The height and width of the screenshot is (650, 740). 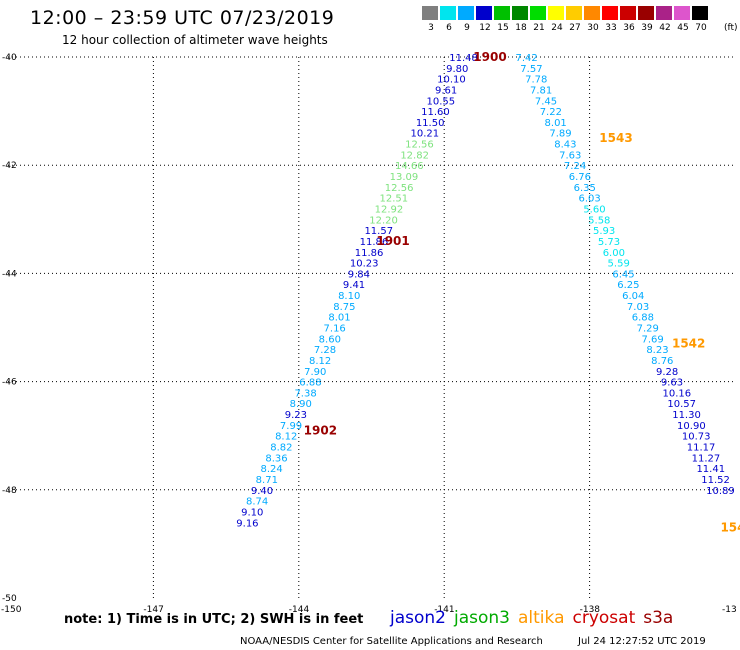 I want to click on pass-time-label: 1543, so click(x=615, y=138).